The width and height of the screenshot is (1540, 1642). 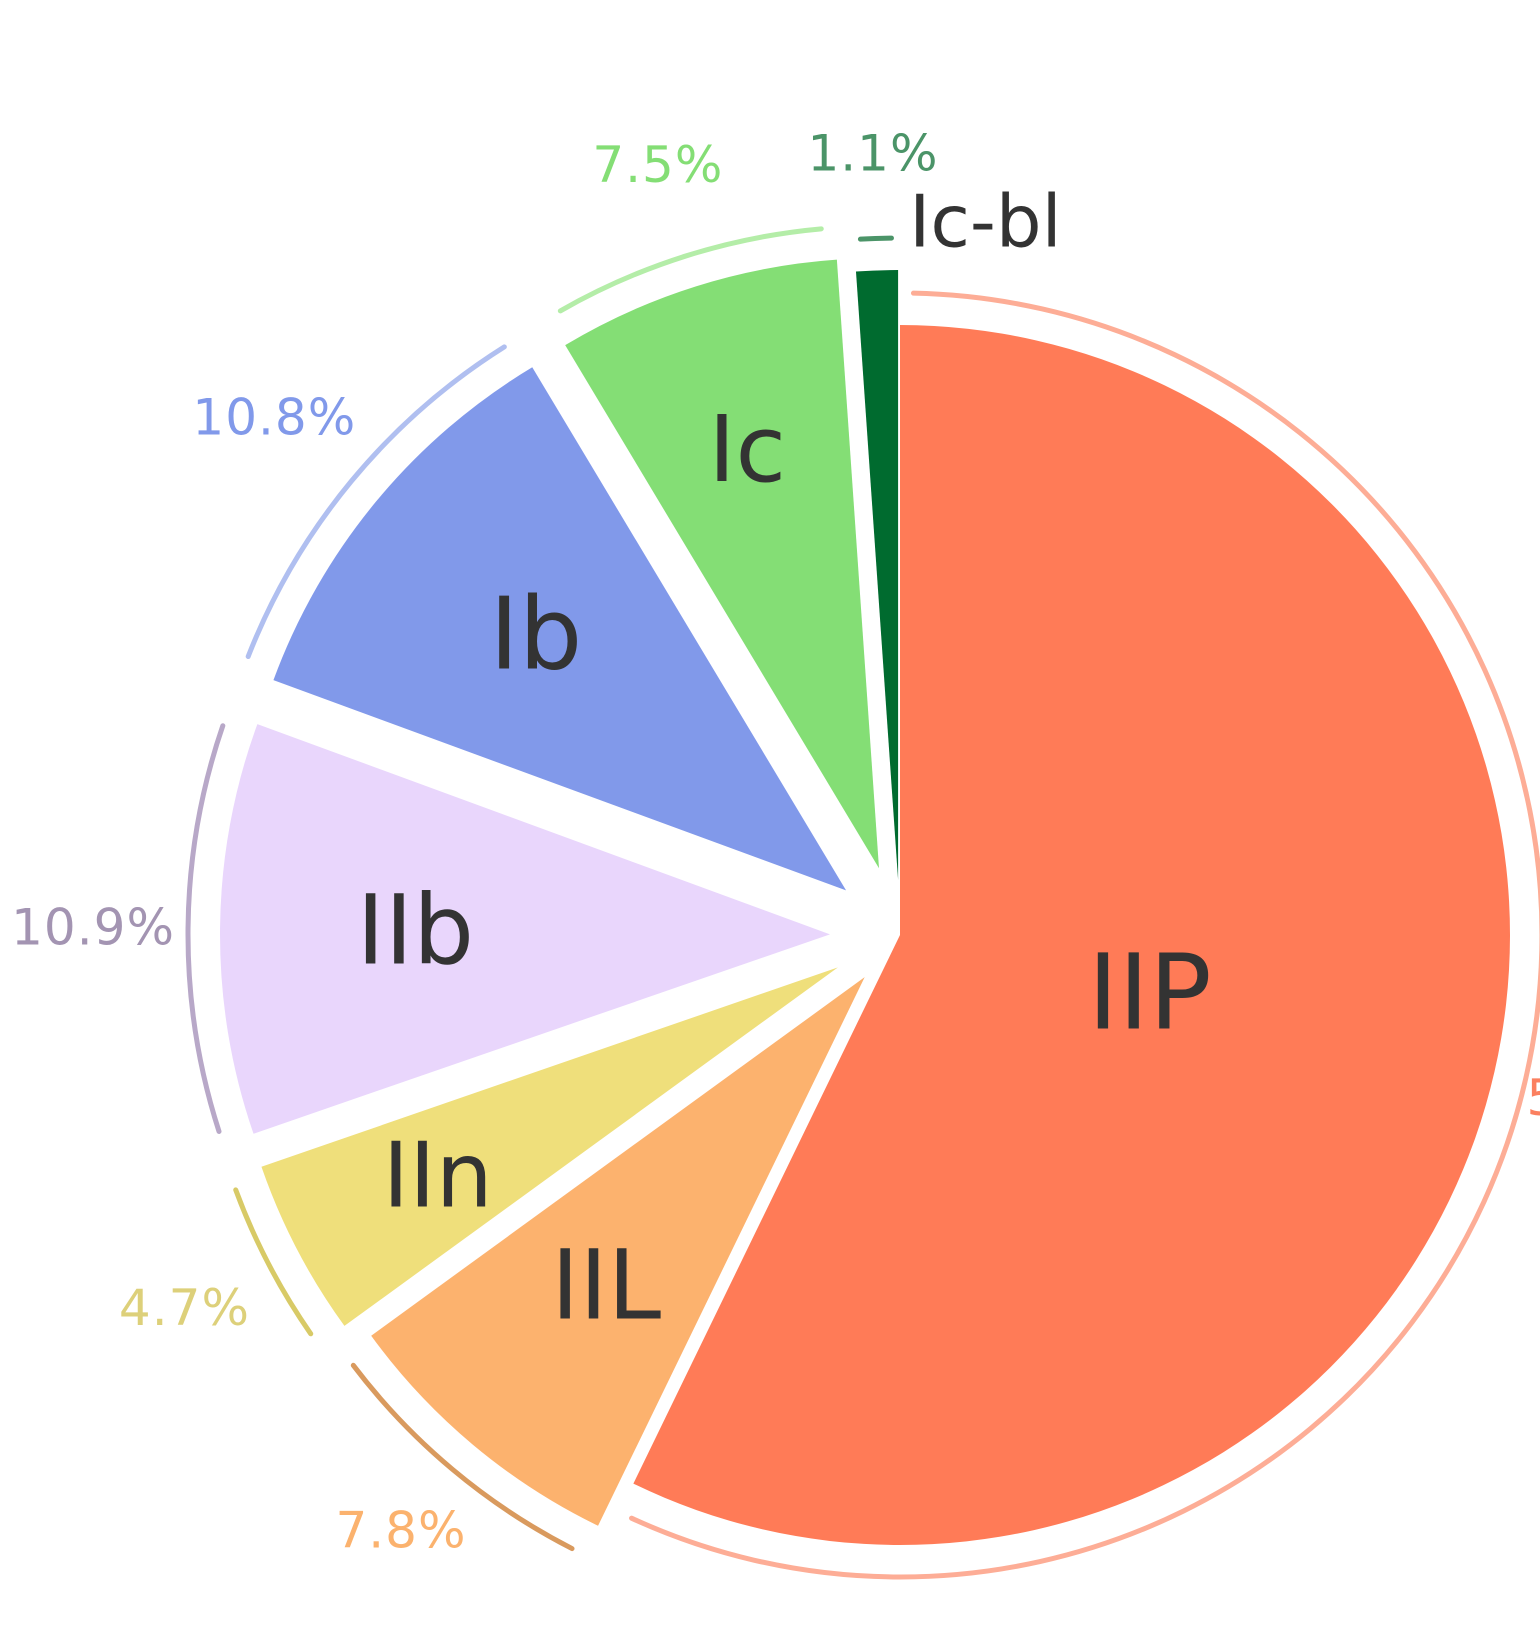 I want to click on pie-ring-ic, so click(x=690, y=270).